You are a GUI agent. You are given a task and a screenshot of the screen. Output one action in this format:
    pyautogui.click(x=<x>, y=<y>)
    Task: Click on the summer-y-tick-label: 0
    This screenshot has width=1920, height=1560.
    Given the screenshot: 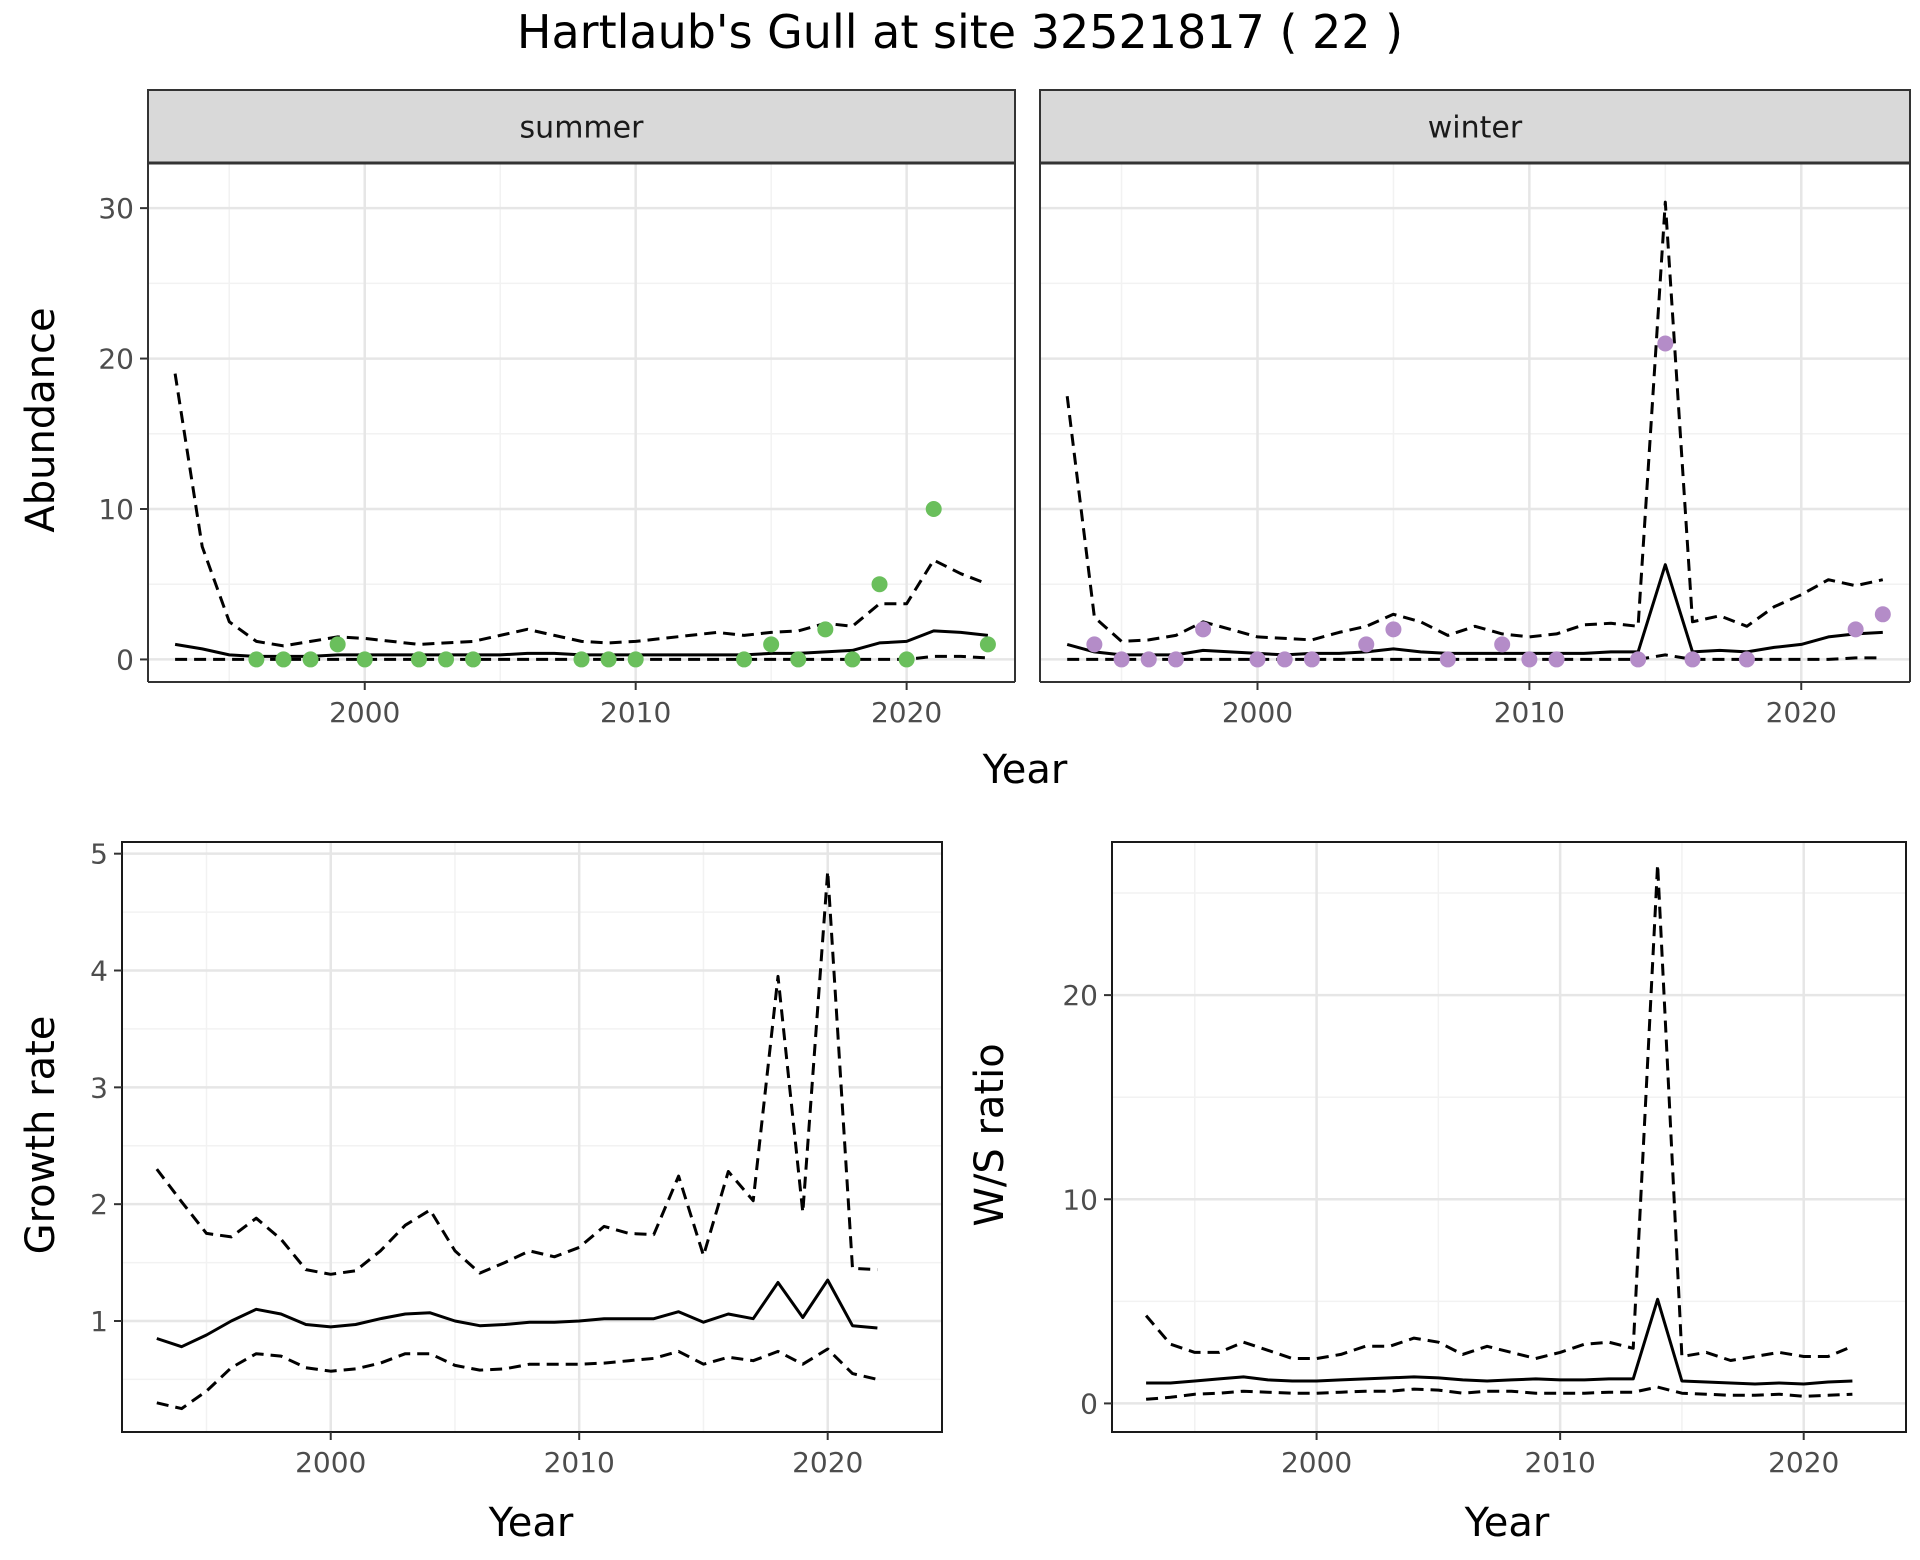 What is the action you would take?
    pyautogui.click(x=125, y=659)
    